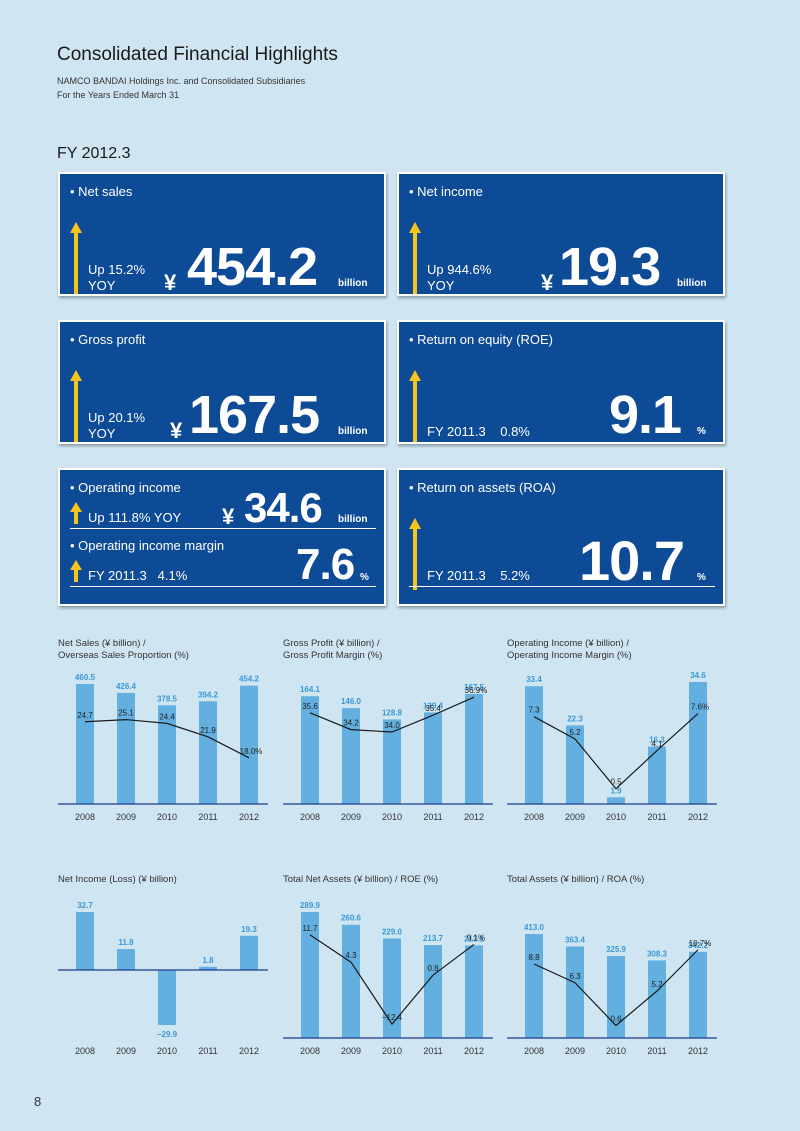  I want to click on bar-value-label: 426.4, so click(126, 686).